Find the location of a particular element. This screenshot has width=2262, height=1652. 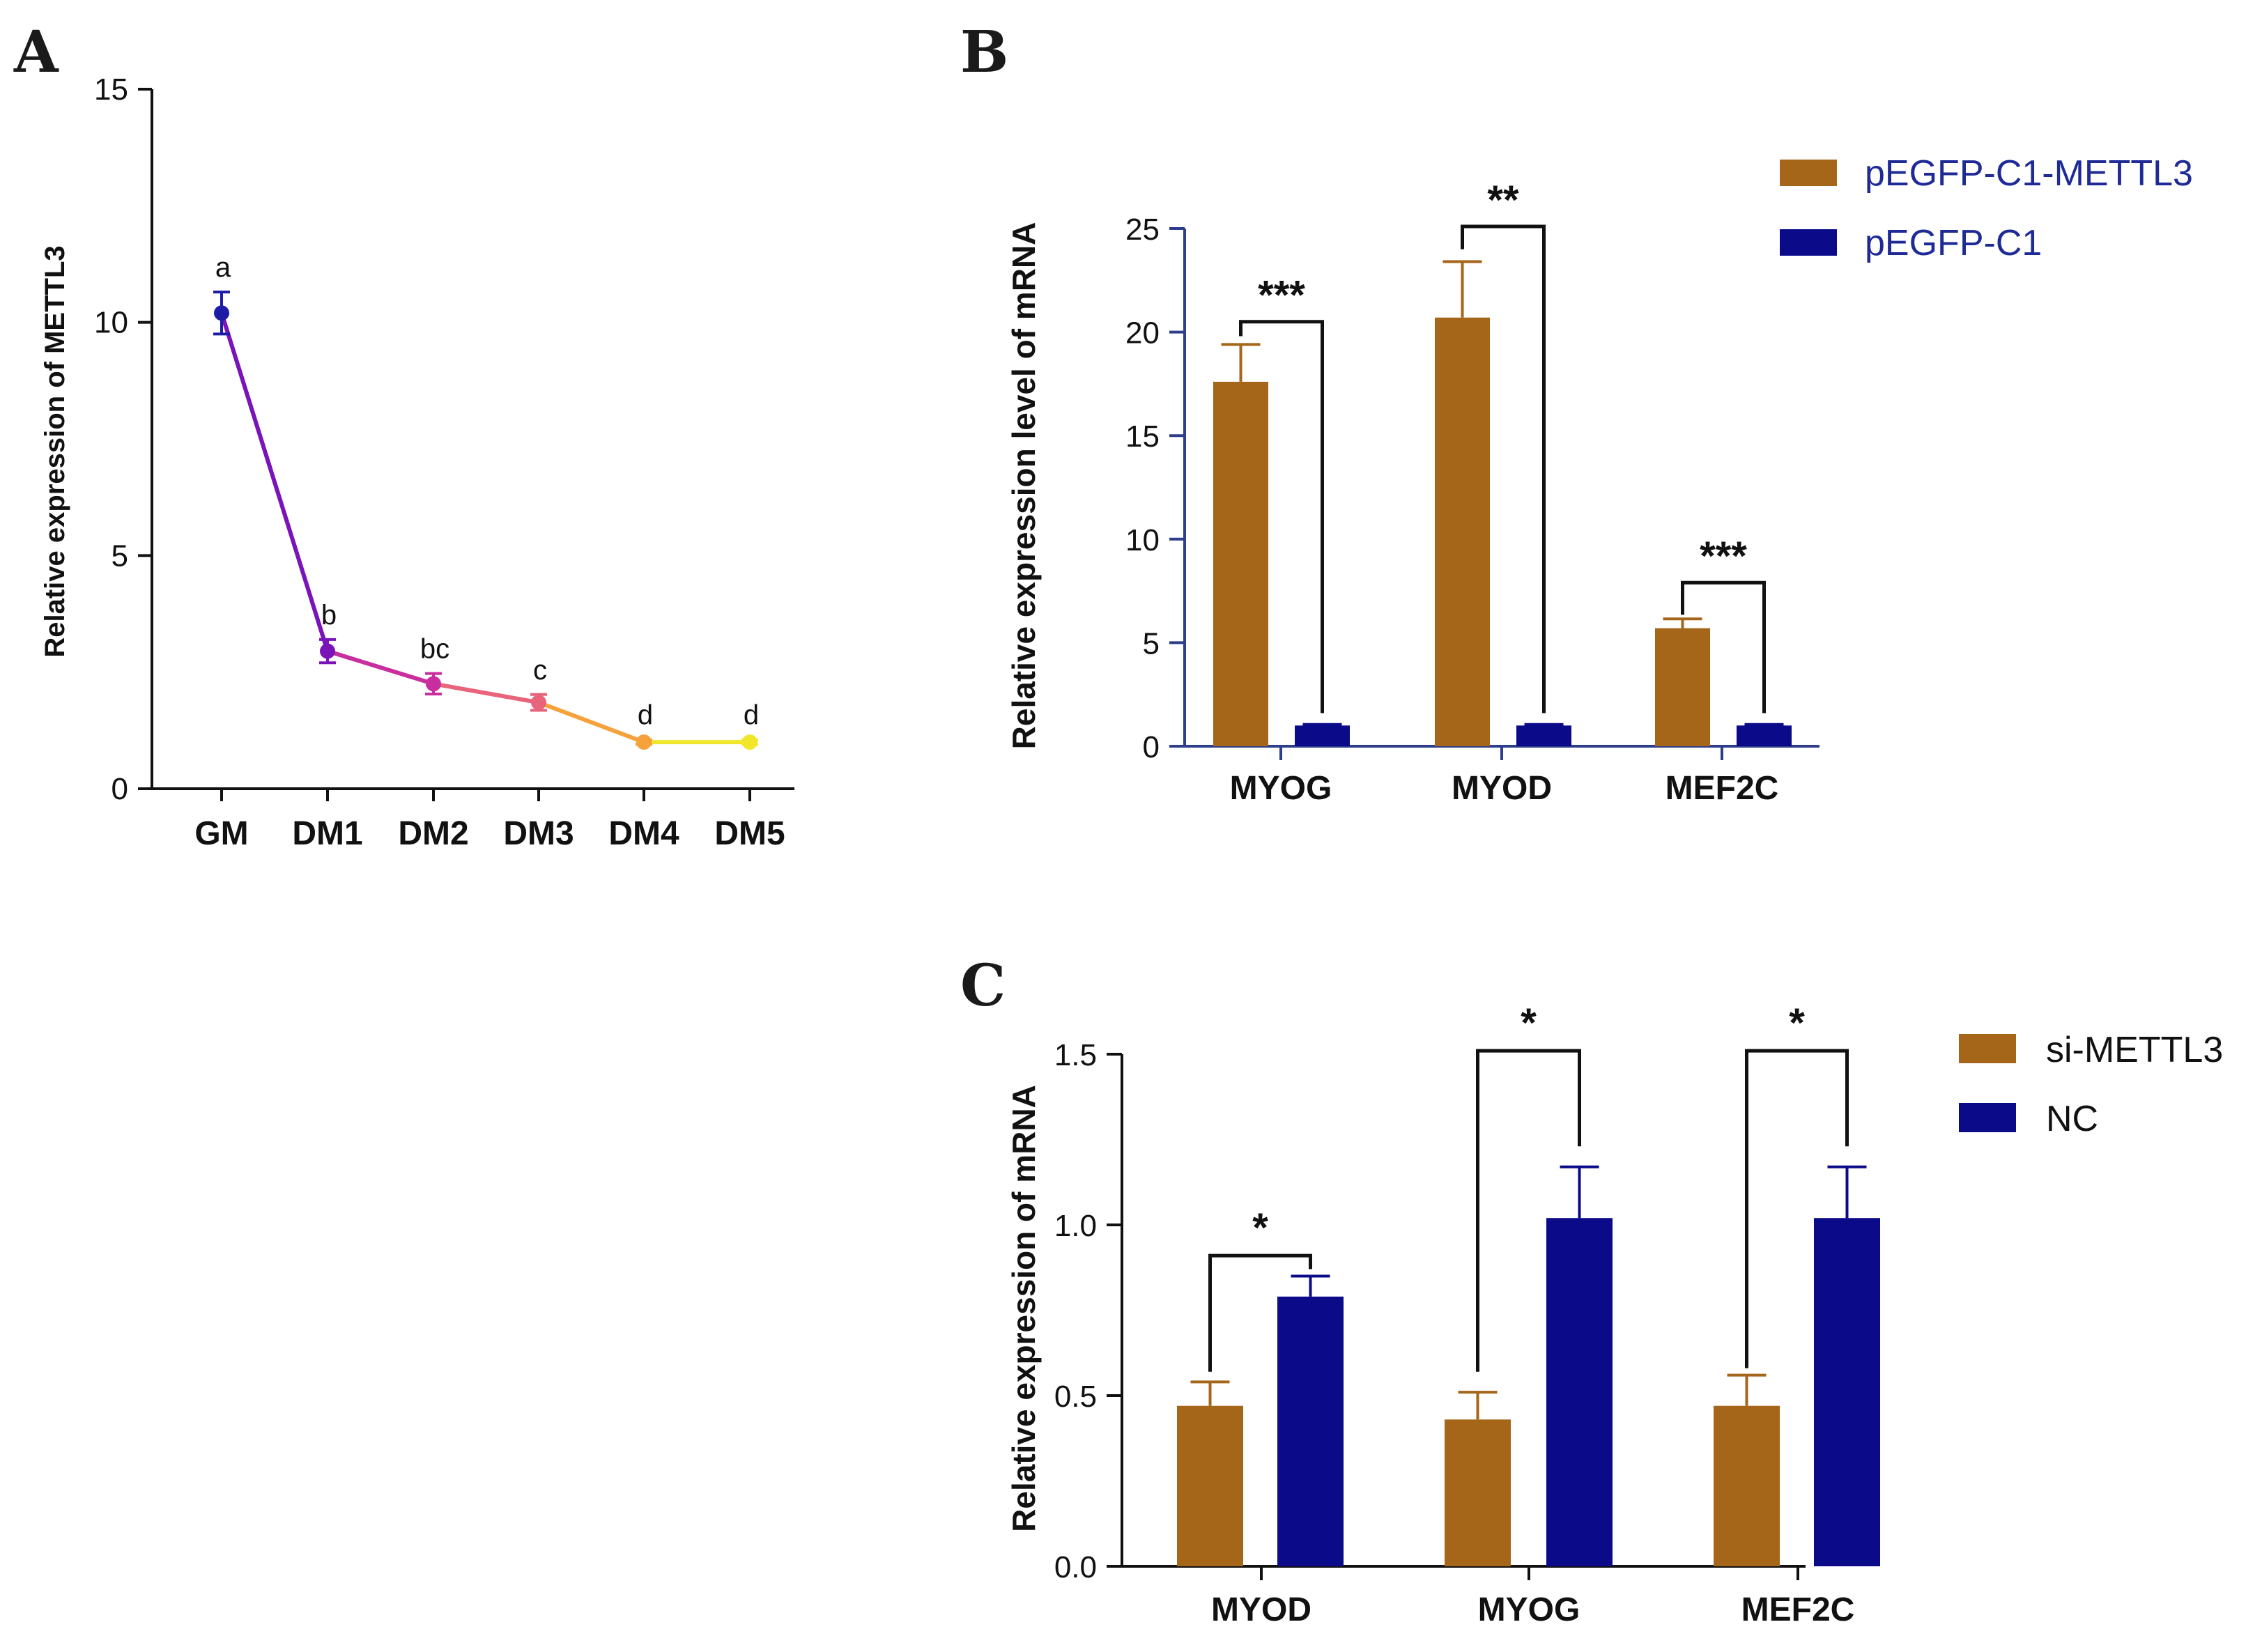

panel-a-significance-letter: a is located at coordinates (223, 267).